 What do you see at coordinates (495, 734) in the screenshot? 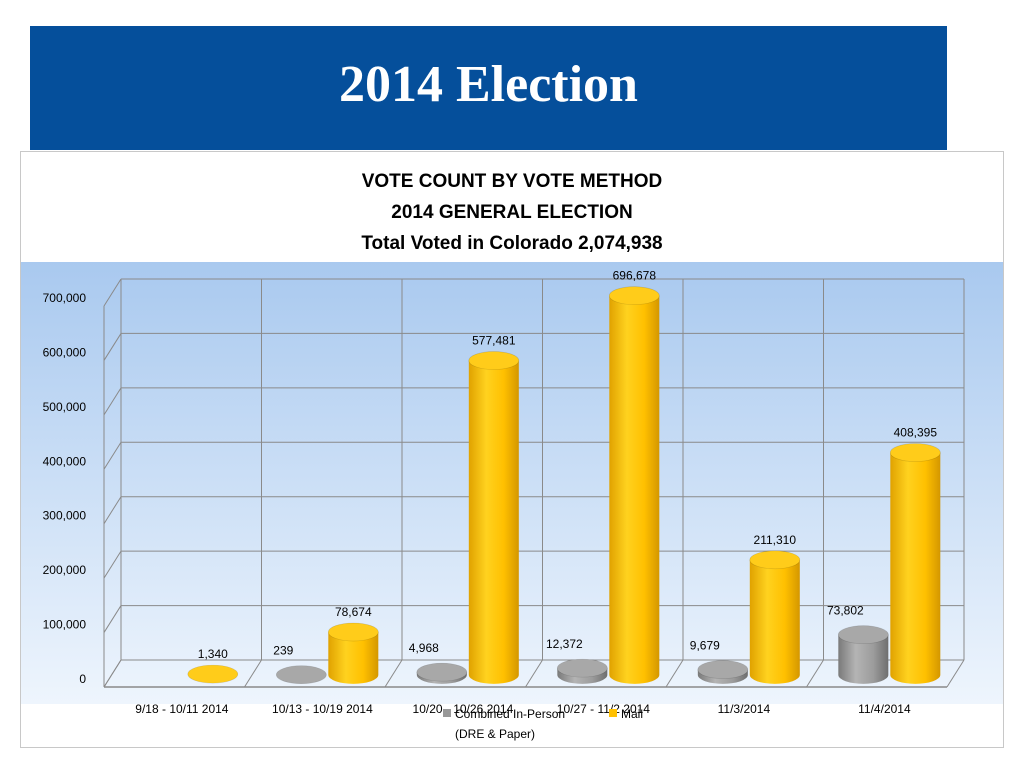
I see `legend-label: (DRE & Paper)` at bounding box center [495, 734].